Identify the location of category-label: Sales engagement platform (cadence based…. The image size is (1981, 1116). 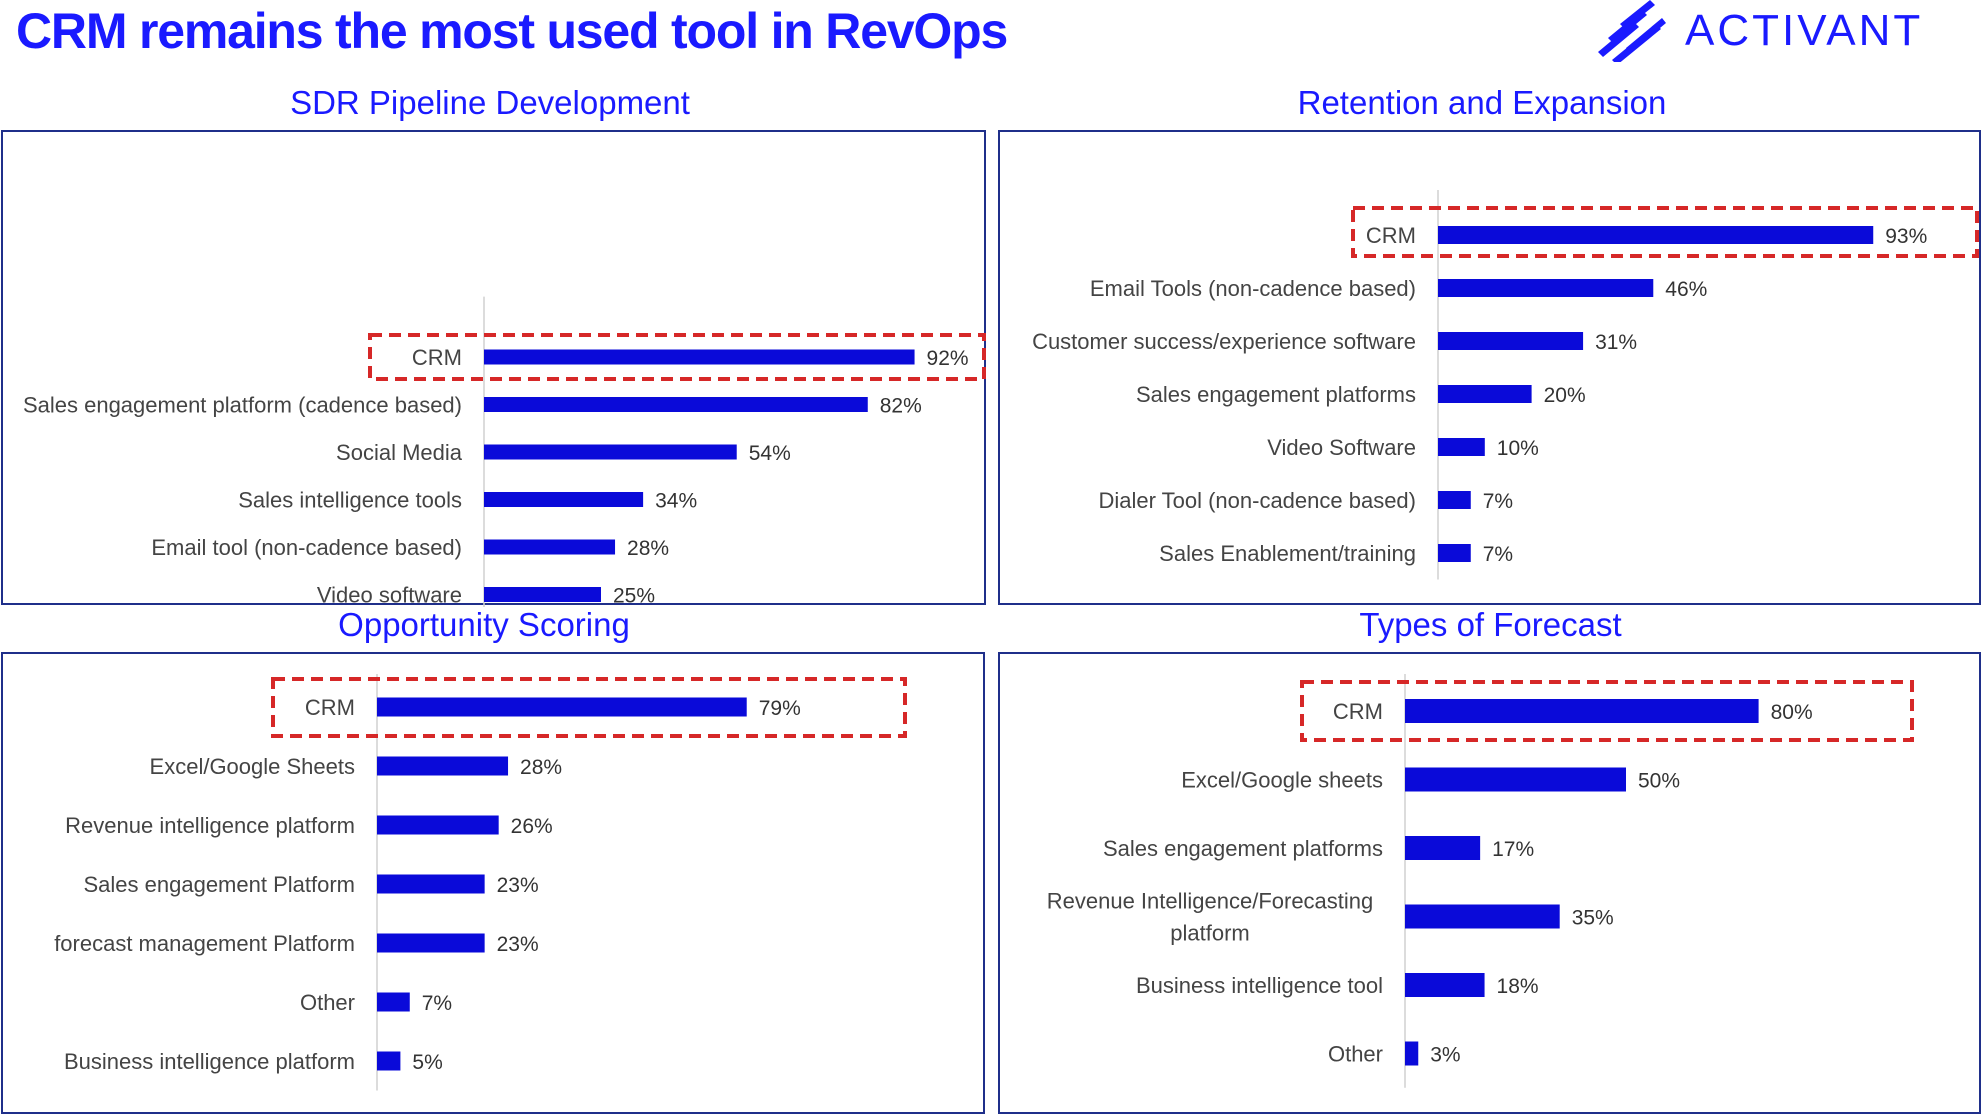
(242, 405).